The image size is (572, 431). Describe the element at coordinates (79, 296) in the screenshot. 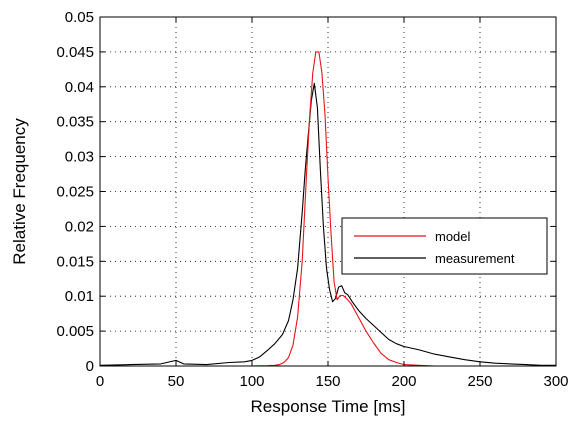

I see `y-tick-label: 0.01` at that location.